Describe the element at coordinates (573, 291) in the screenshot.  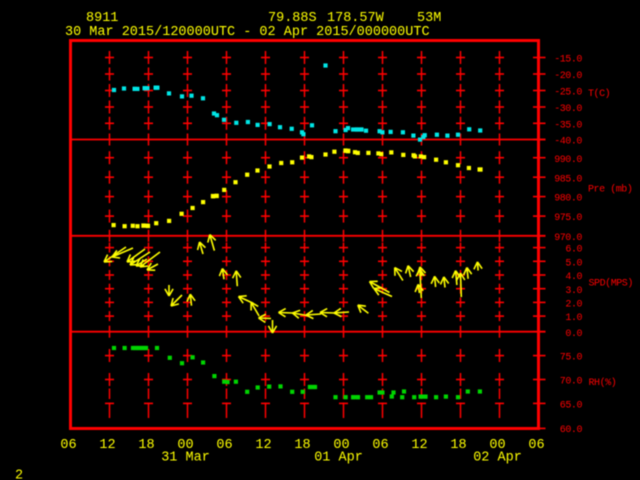
I see `svg-text: 3.0` at that location.